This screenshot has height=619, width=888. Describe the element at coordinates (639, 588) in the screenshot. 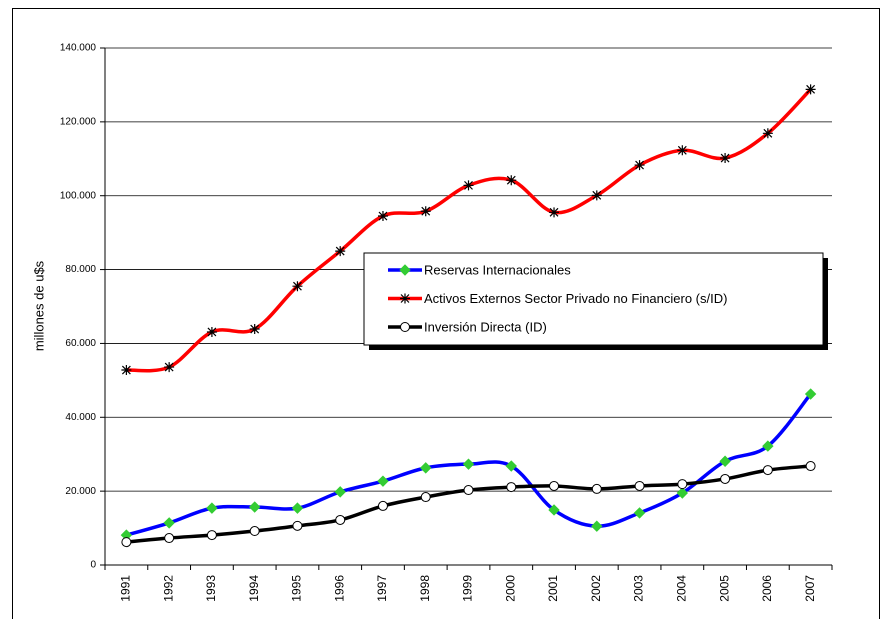

I see `x-tick-label: 2003` at that location.